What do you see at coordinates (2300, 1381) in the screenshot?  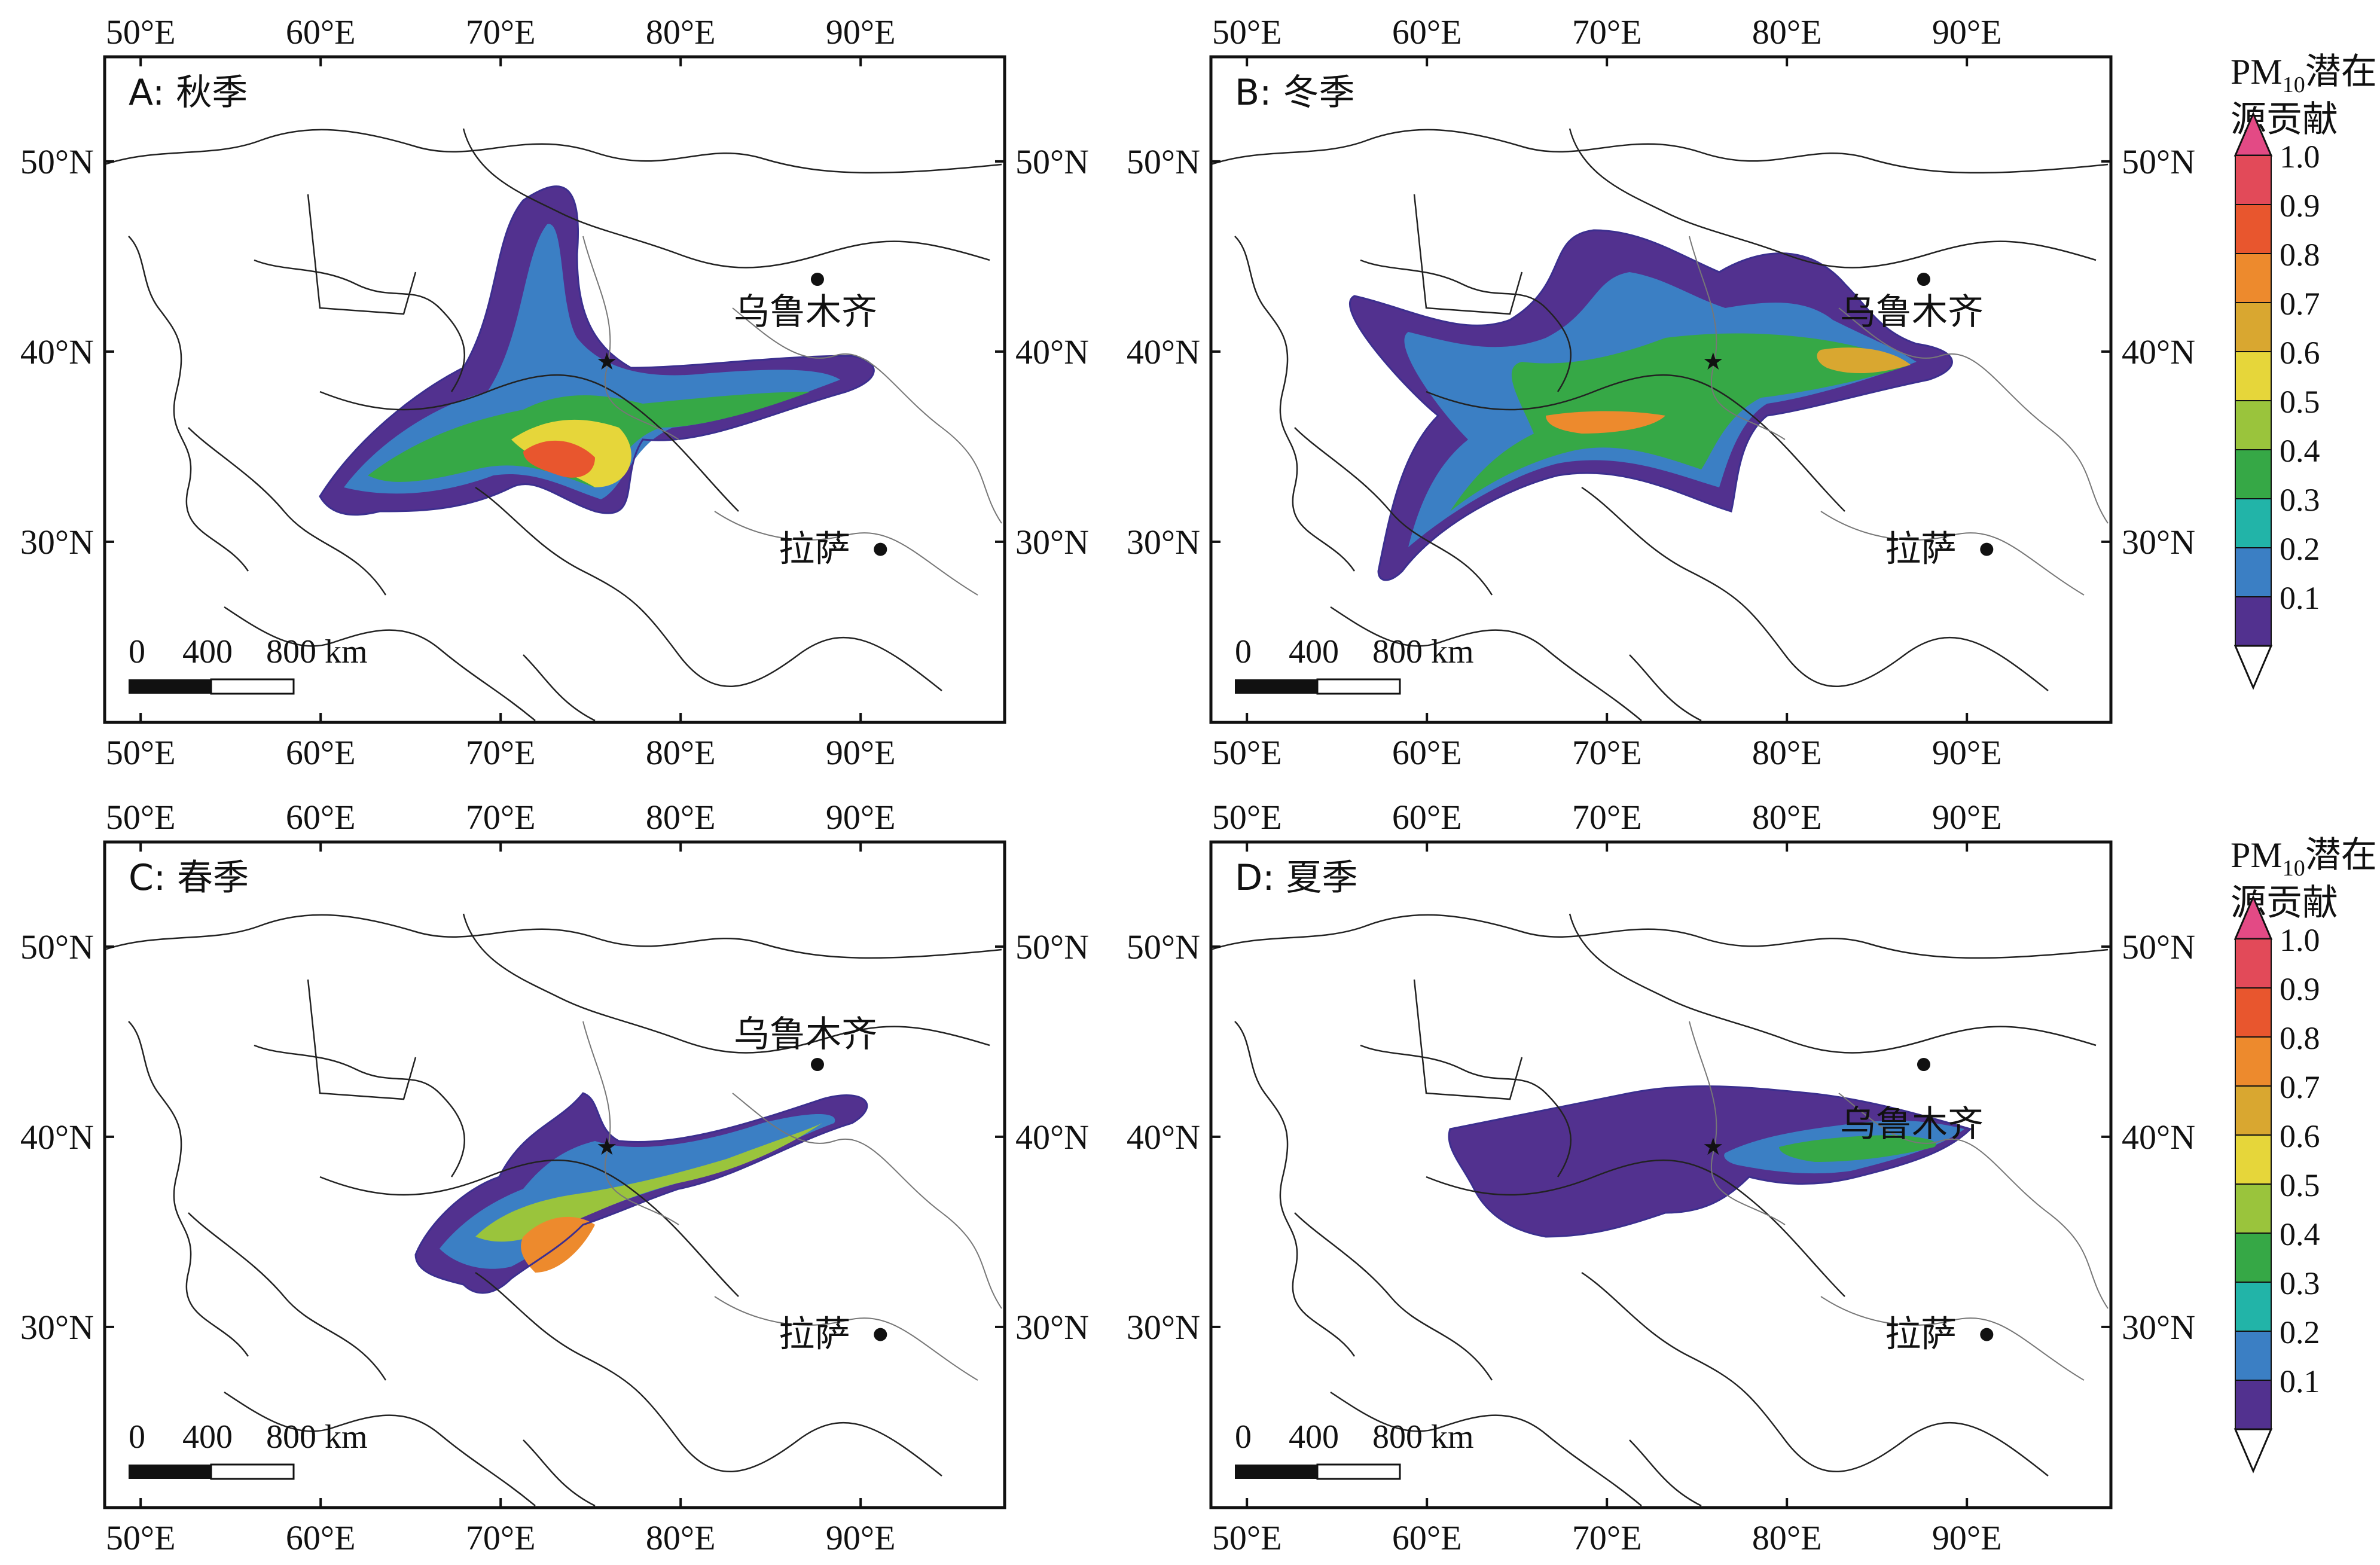 I see `colorbar-tick-label: 0.1` at bounding box center [2300, 1381].